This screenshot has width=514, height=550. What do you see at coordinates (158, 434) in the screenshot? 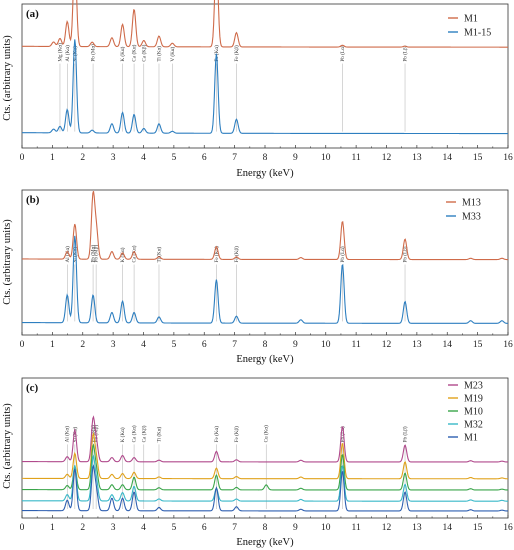
I see `peak-label: Ti (Kα)` at bounding box center [158, 434].